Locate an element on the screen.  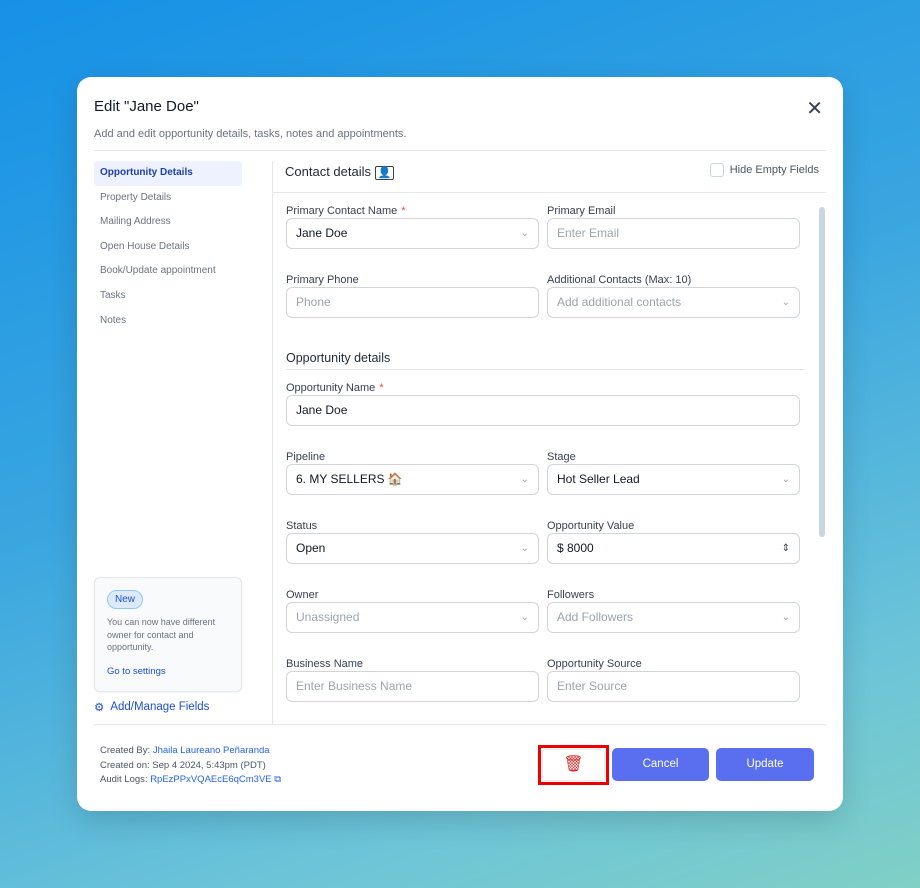
opportunity-source-field: Opportunity Source Enter Source is located at coordinates (673, 680).